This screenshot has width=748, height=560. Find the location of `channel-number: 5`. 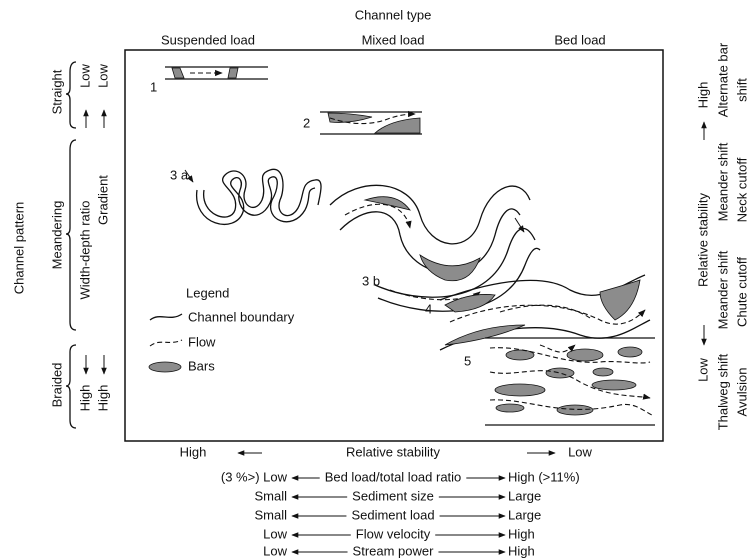

channel-number: 5 is located at coordinates (467, 360).